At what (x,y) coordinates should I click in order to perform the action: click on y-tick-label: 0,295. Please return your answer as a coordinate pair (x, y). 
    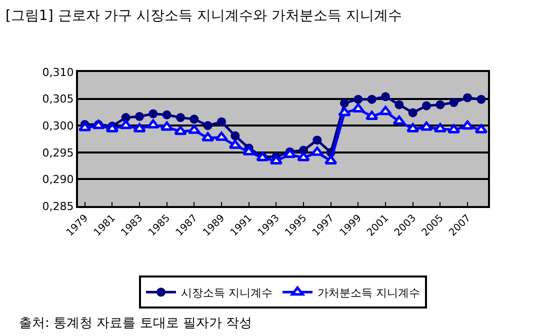
    Looking at the image, I should click on (58, 153).